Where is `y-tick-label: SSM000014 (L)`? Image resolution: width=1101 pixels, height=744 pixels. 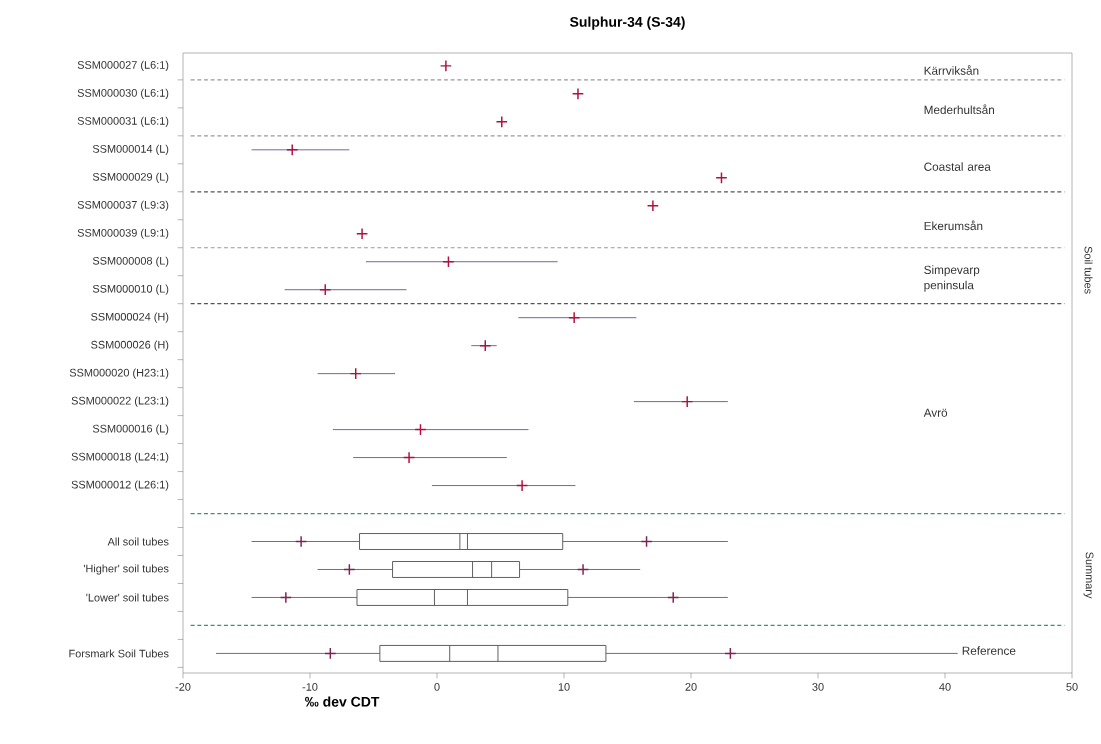 y-tick-label: SSM000014 (L) is located at coordinates (130, 149).